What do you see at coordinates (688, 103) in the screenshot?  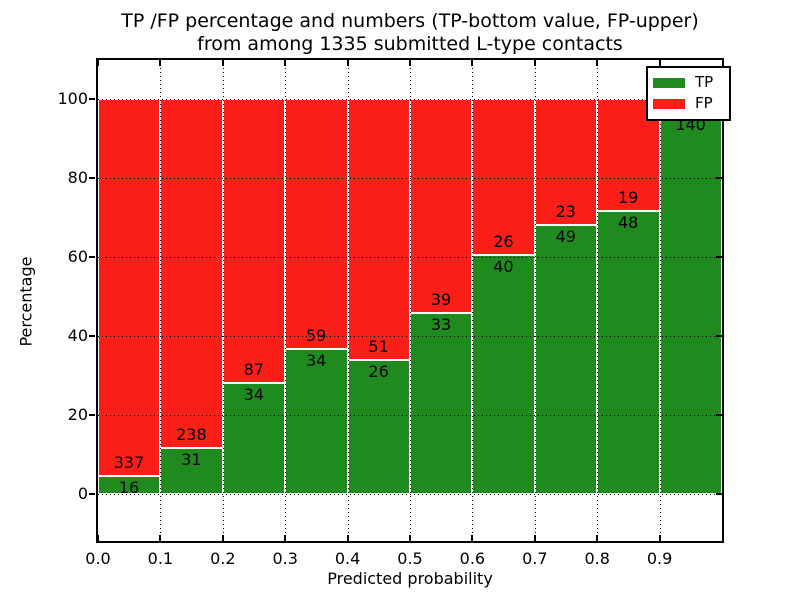 I see `legend-entry-fp: FP` at bounding box center [688, 103].